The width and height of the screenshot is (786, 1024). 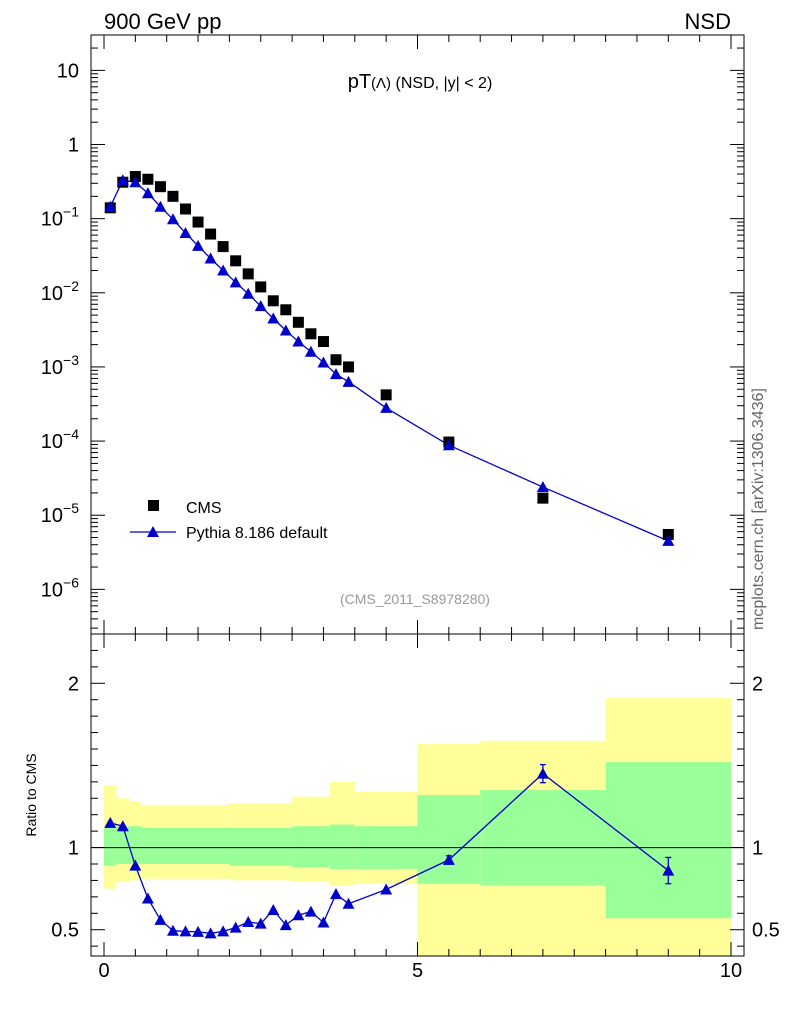 What do you see at coordinates (757, 684) in the screenshot?
I see `ratio-y-tick-label-right: 2` at bounding box center [757, 684].